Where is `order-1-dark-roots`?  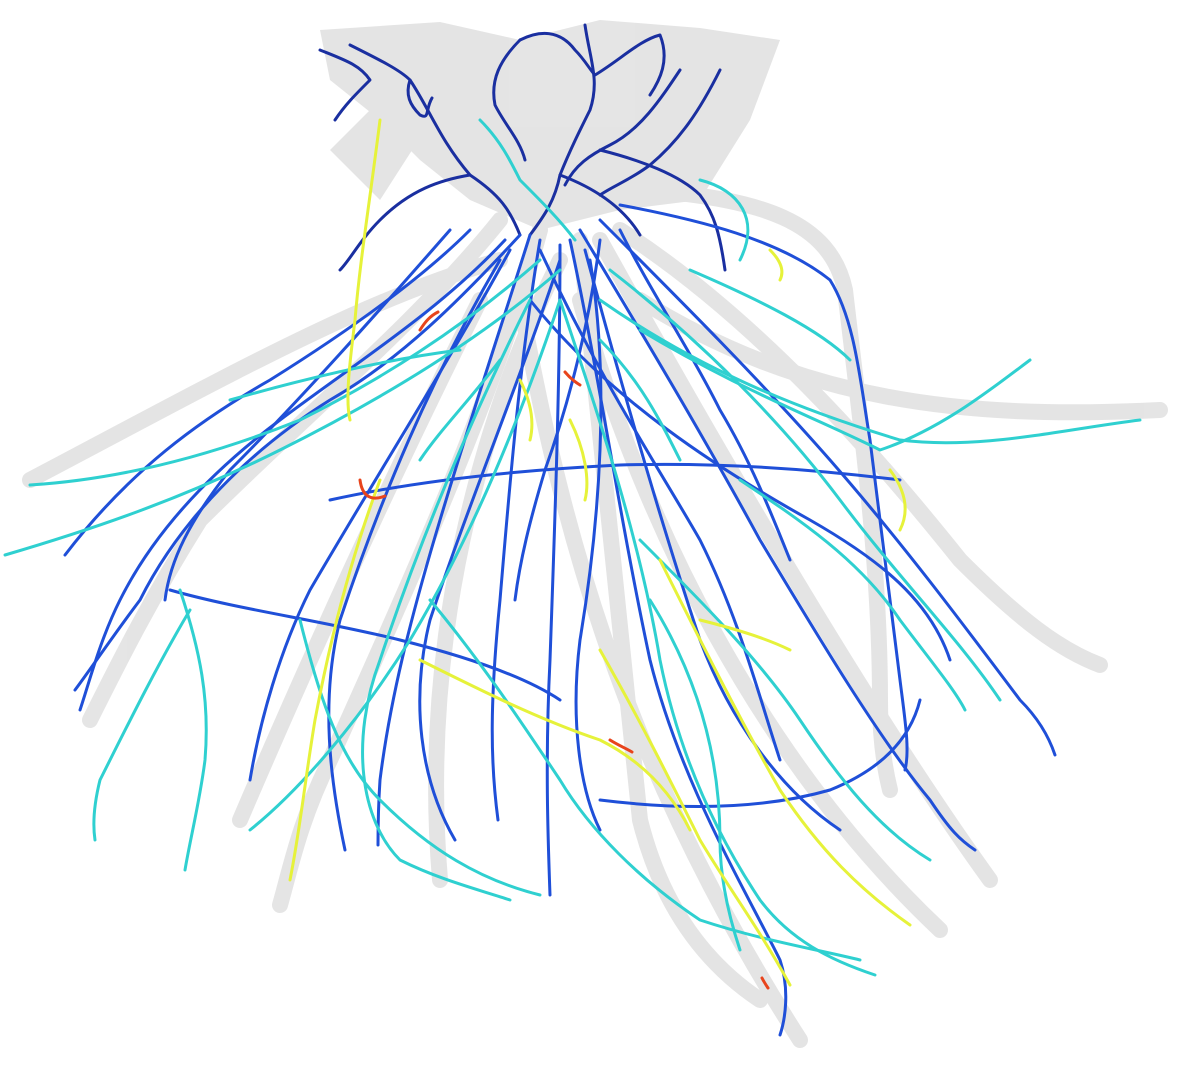
order-1-dark-roots is located at coordinates (522, 147).